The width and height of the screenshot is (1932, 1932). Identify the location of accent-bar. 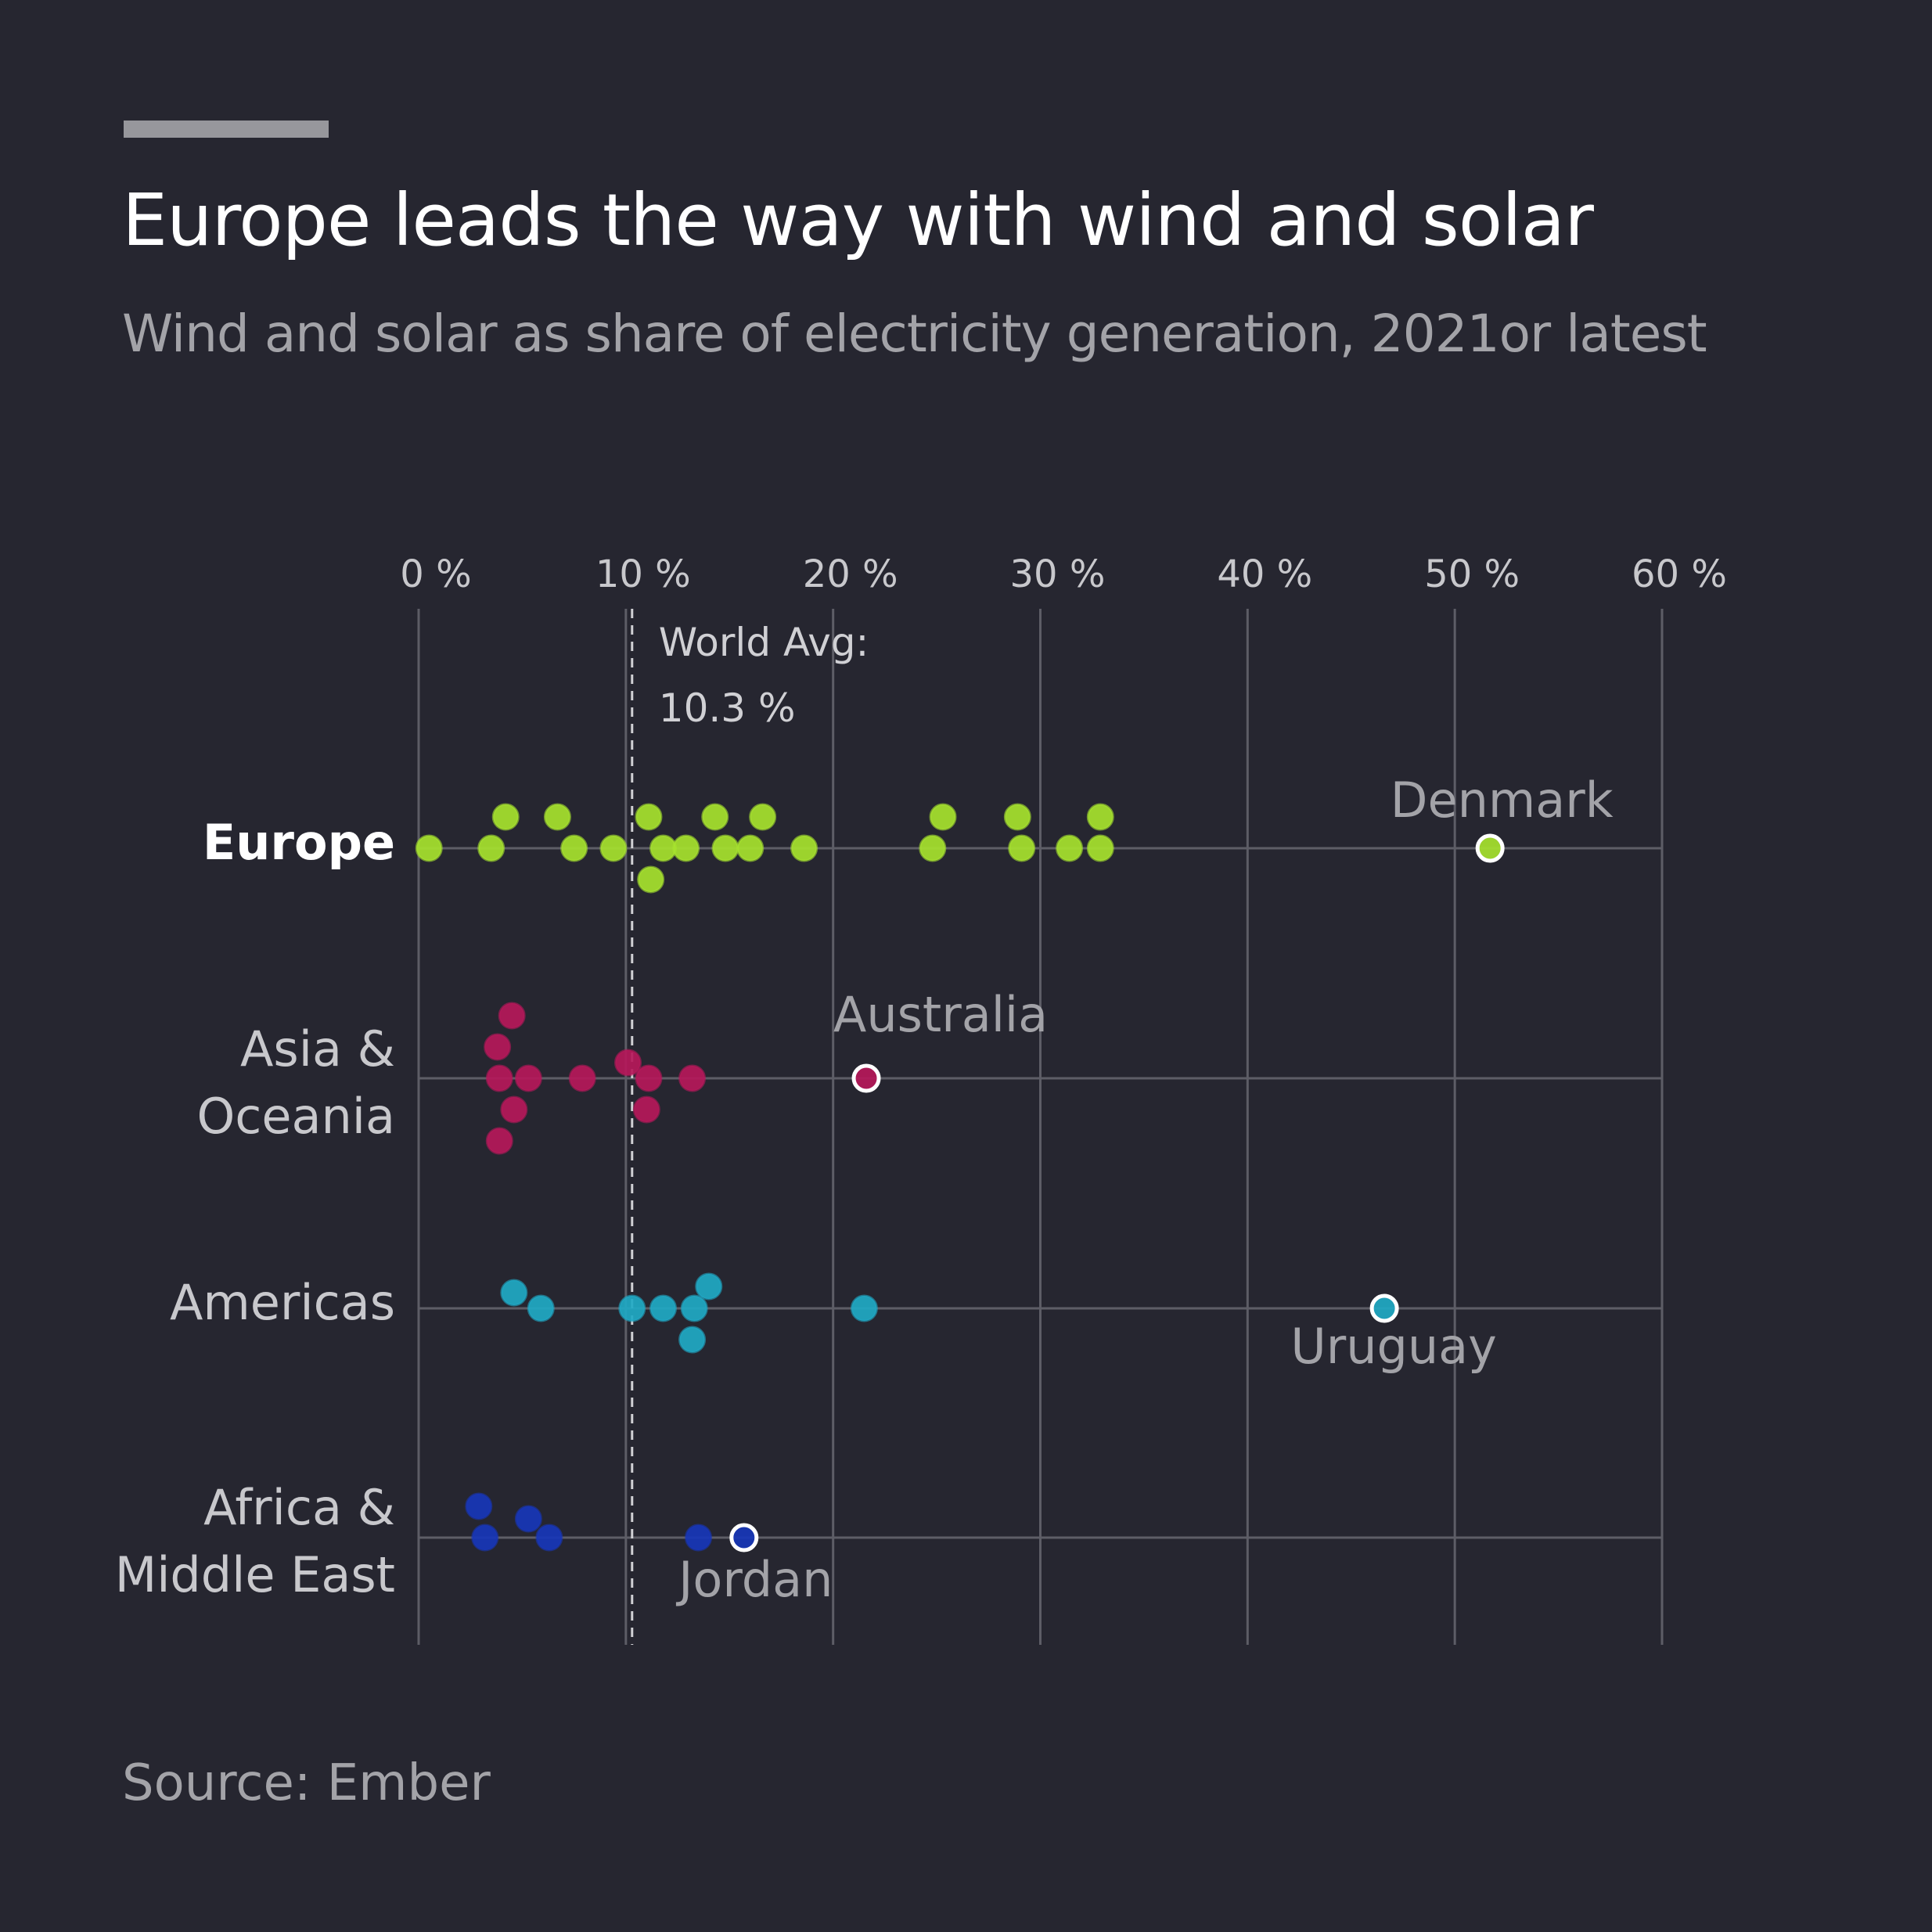
(226, 130).